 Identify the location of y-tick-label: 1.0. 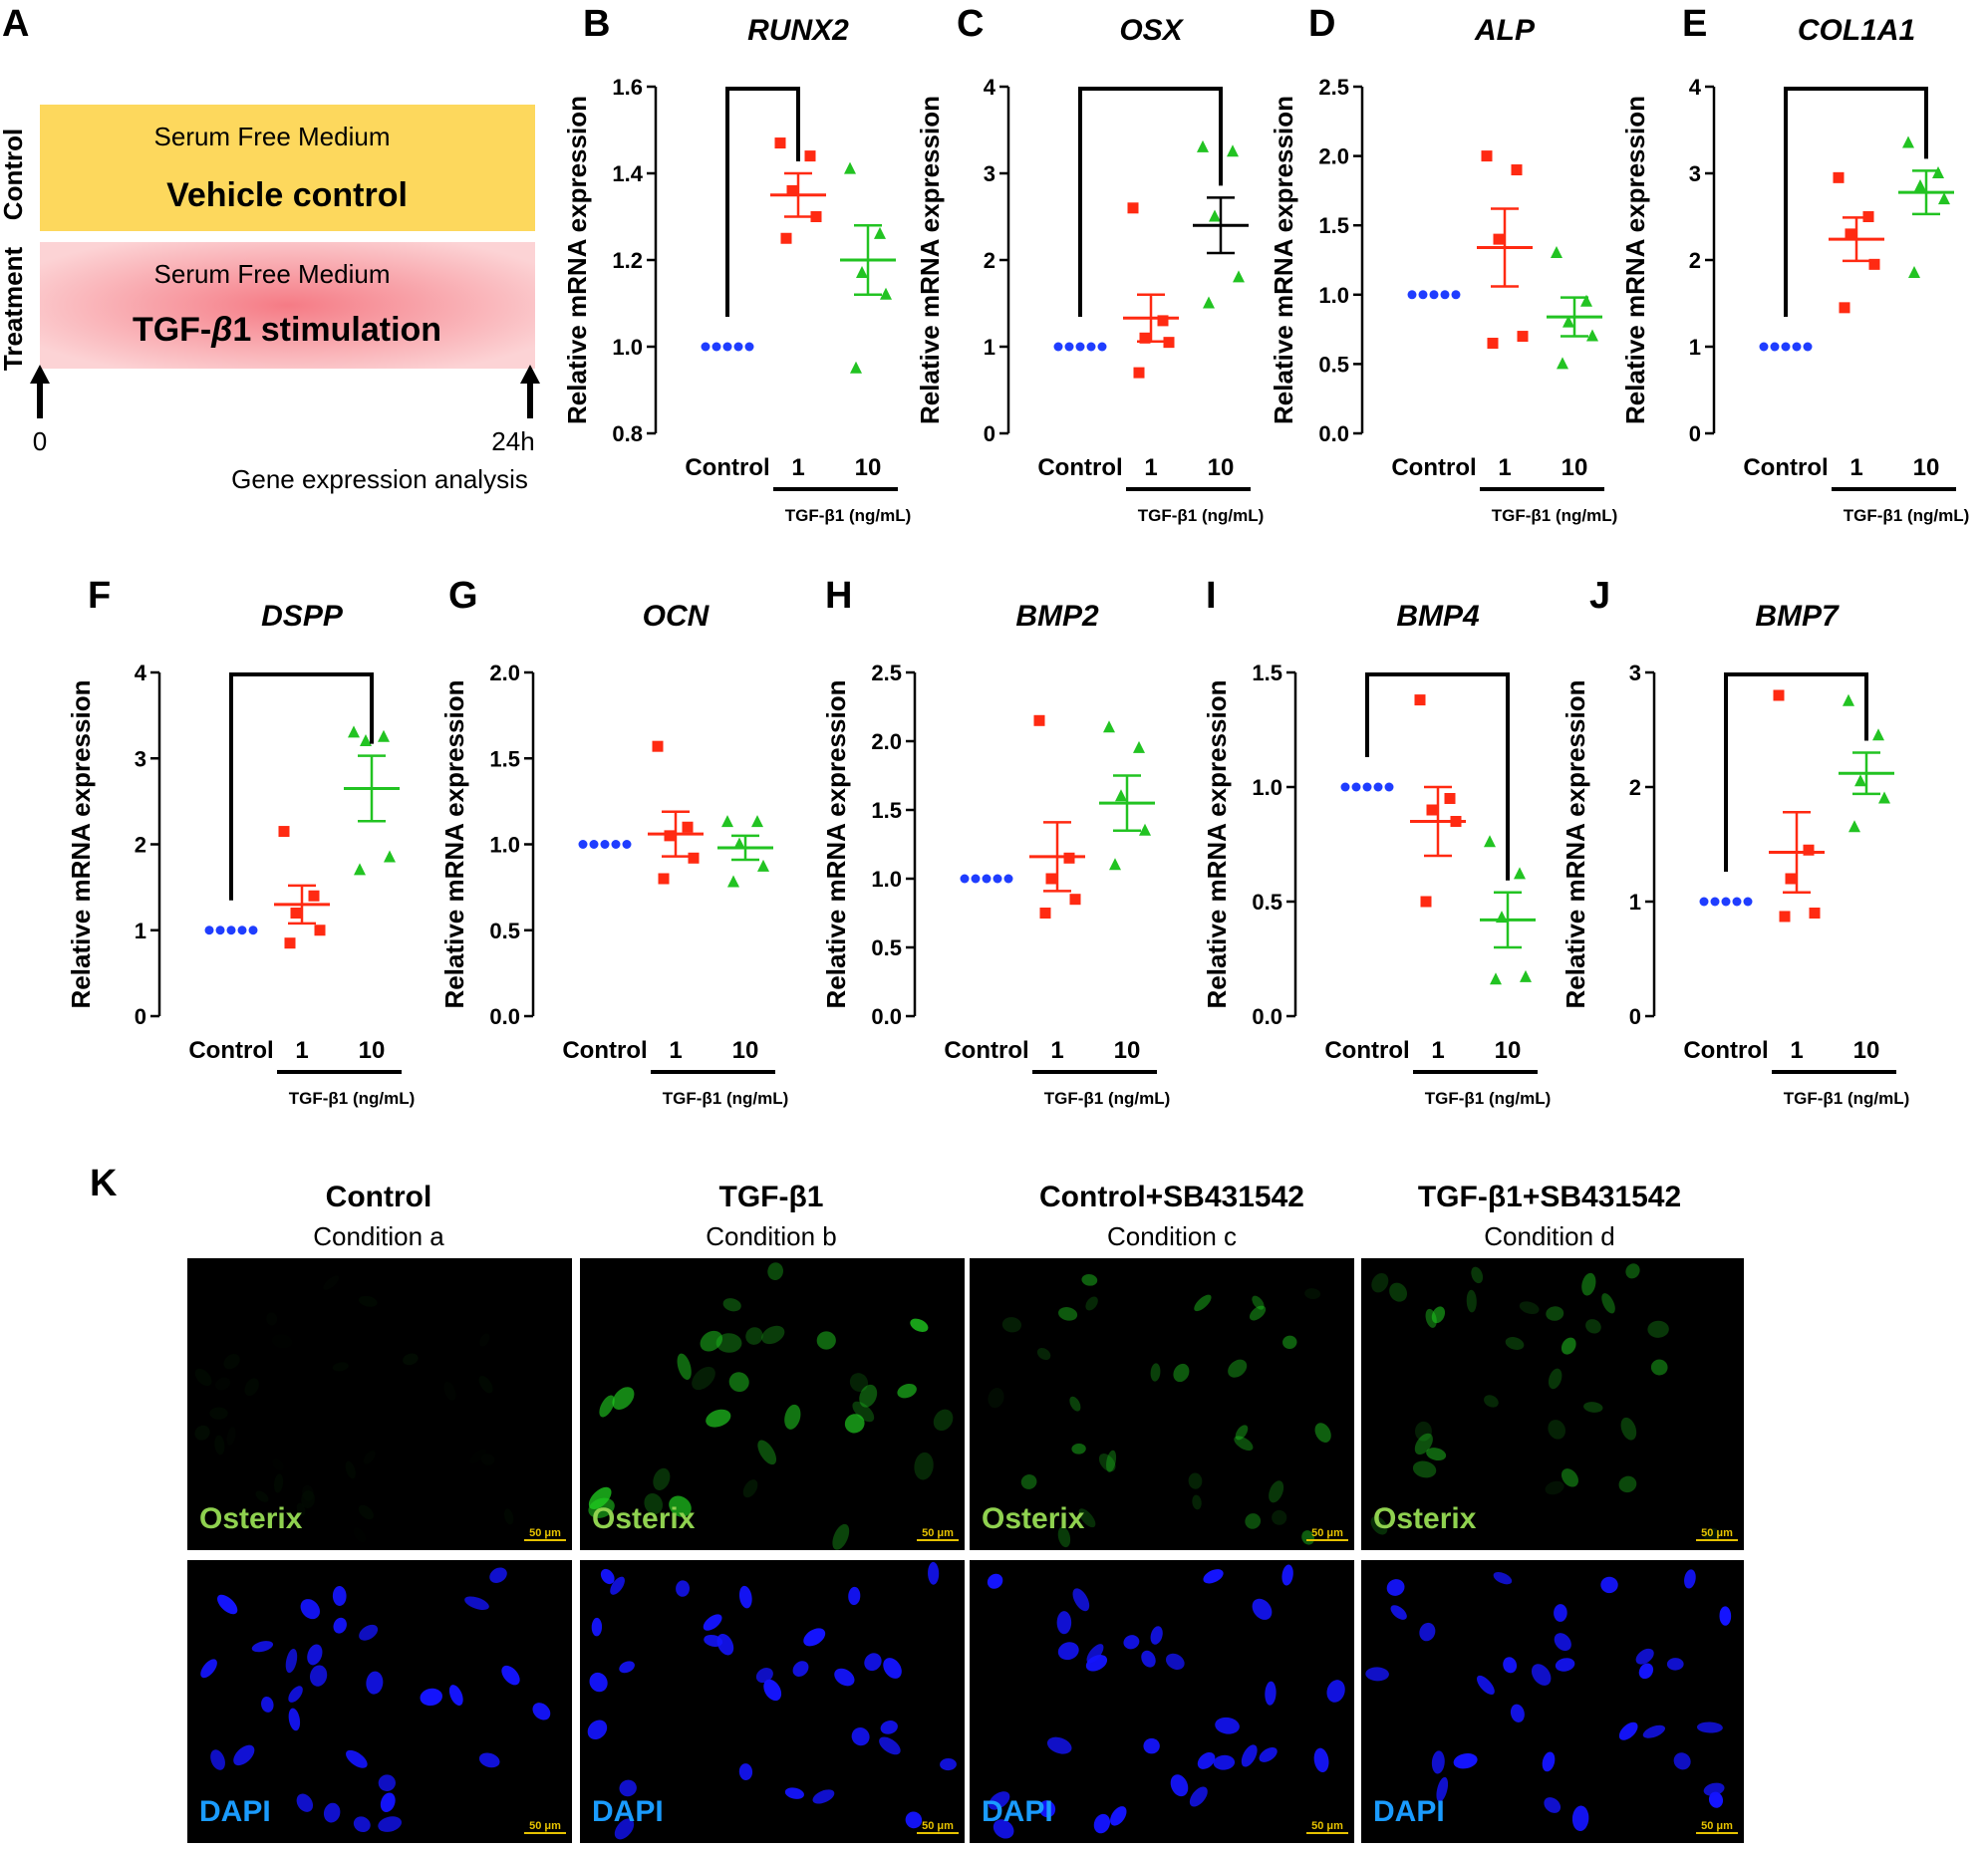
(1334, 295).